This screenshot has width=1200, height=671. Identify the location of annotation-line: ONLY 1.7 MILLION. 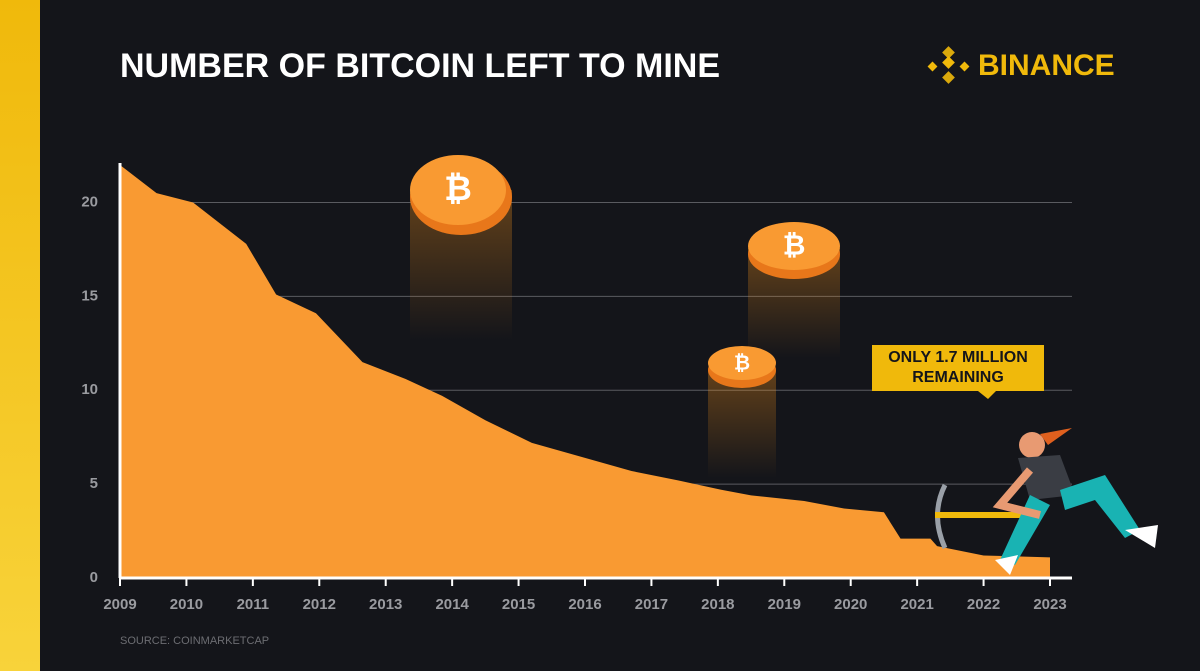
(958, 357).